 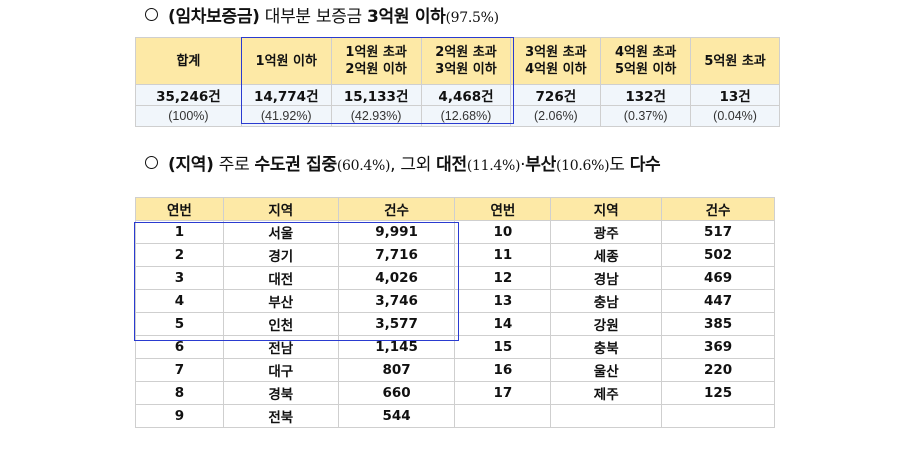 What do you see at coordinates (191, 165) in the screenshot?
I see `section2-text-part: (지역)` at bounding box center [191, 165].